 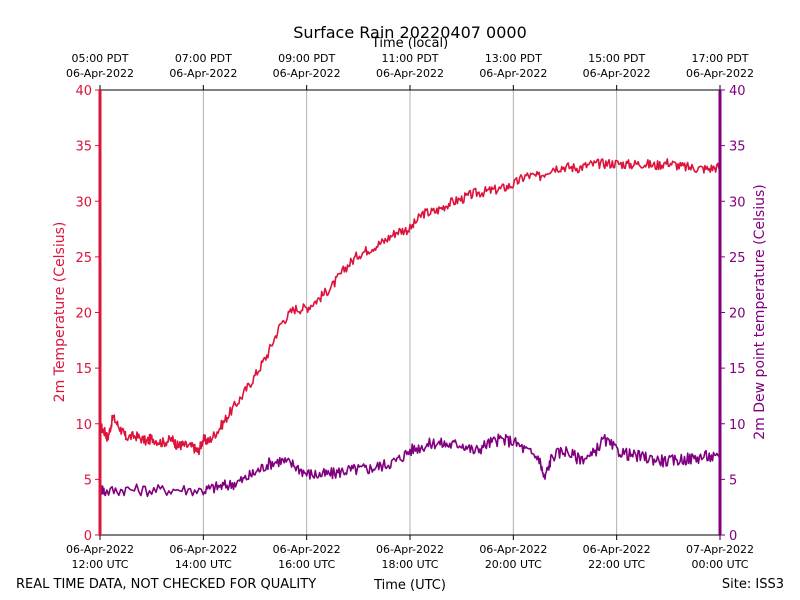 I want to click on footer-left-note: REAL TIME DATA, NOT CHECKED FOR QUALITY, so click(x=166, y=584).